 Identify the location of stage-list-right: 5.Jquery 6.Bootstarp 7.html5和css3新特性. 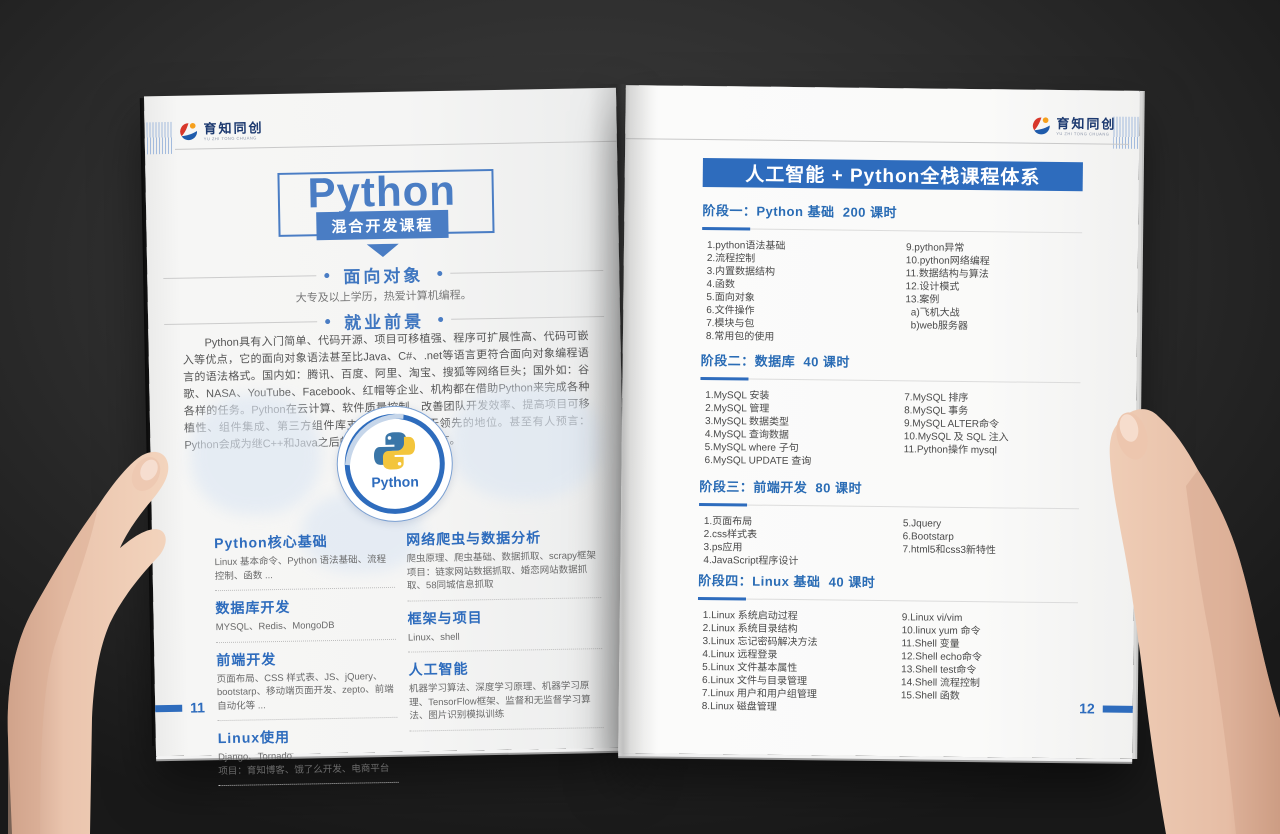
(988, 544).